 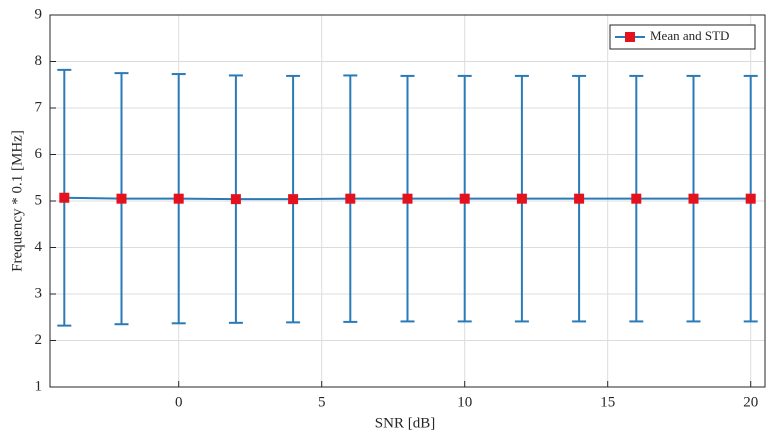 I want to click on legend-label: Mean and STD, so click(x=689, y=35).